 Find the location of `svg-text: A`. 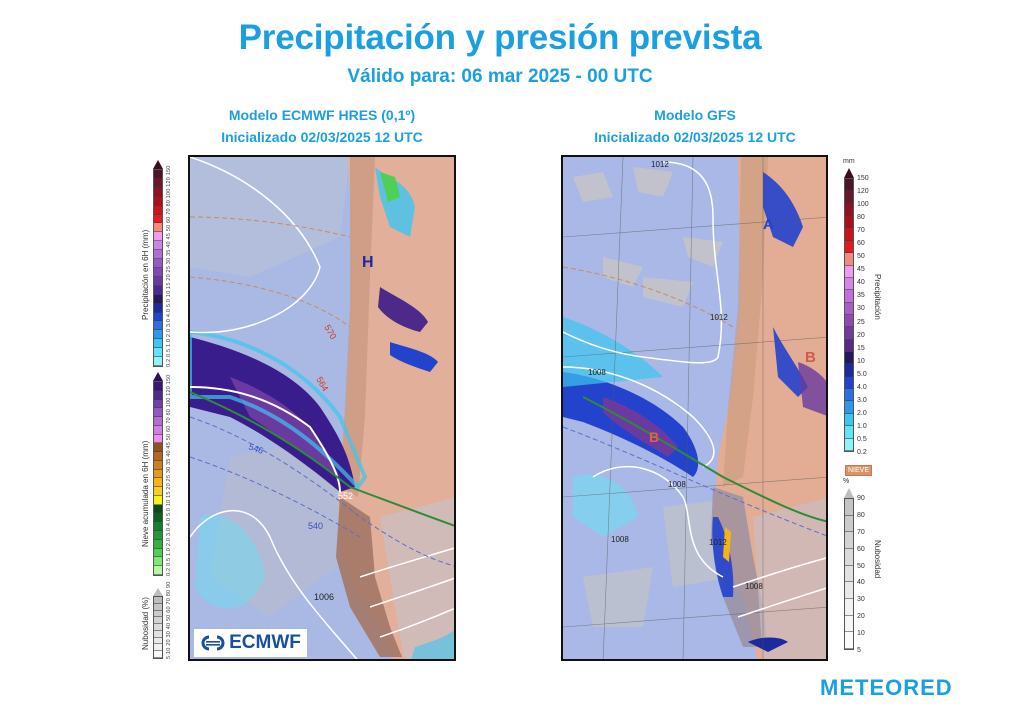

svg-text: A is located at coordinates (768, 224).